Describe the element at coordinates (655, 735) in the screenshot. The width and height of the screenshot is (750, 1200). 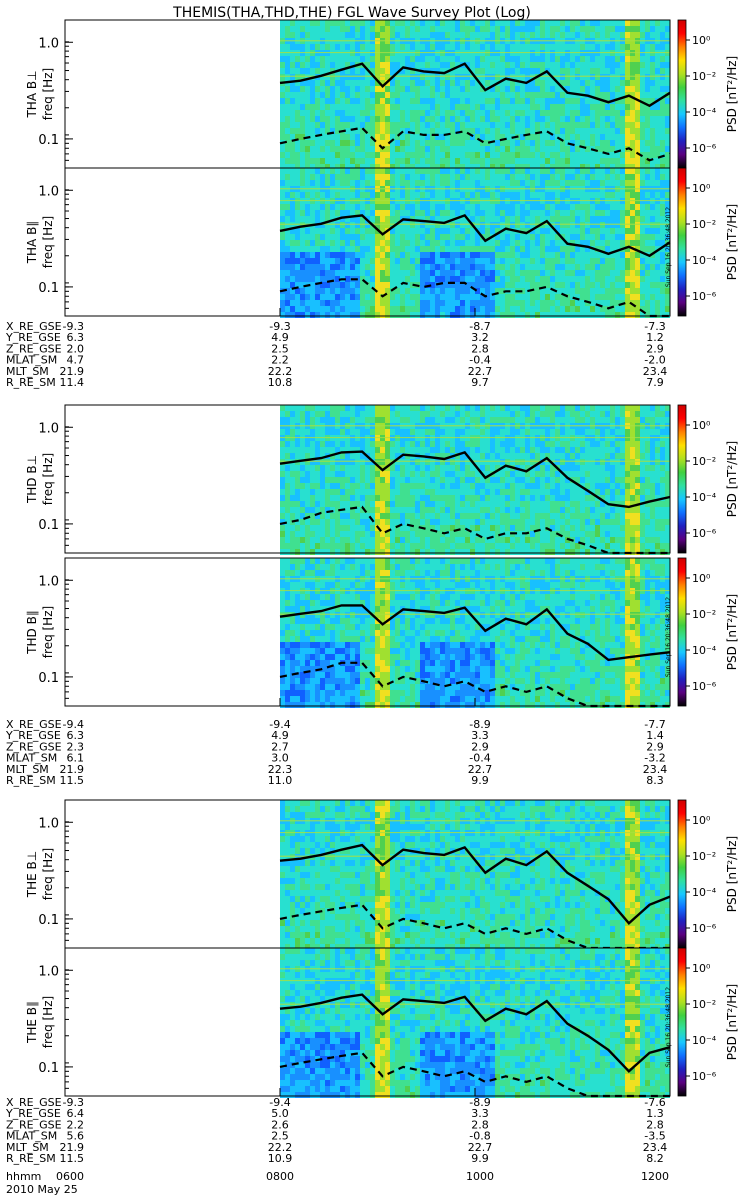
I see `ephemeris-value: 1.4` at that location.